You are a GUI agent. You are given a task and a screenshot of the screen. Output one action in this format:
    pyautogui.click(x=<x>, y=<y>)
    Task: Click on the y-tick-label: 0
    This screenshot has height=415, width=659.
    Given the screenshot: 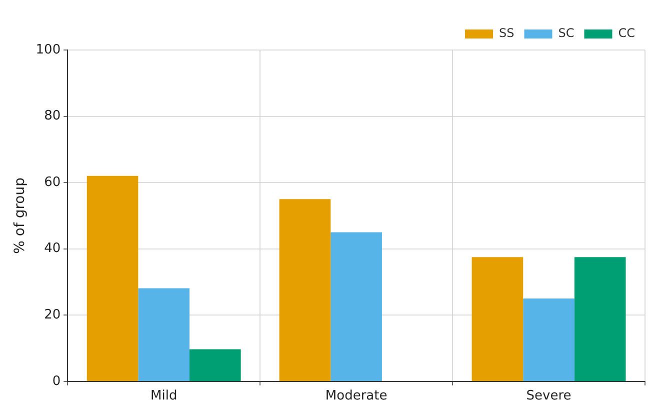 What is the action you would take?
    pyautogui.click(x=56, y=381)
    